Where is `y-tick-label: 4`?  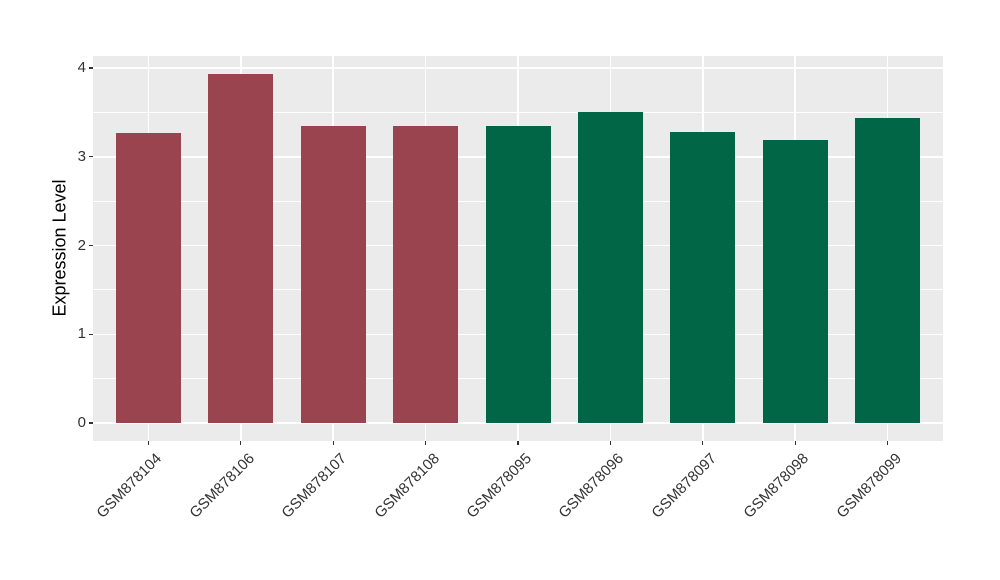
y-tick-label: 4 is located at coordinates (81, 67).